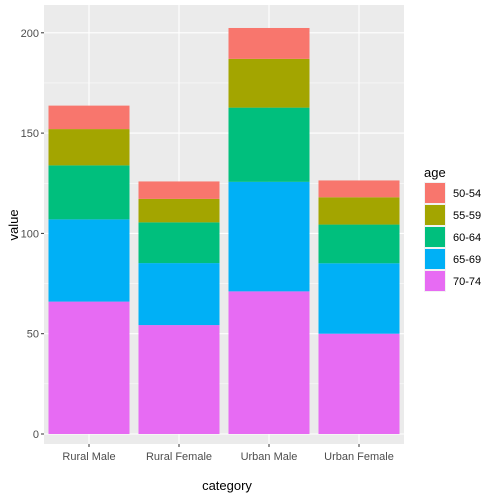 The image size is (500, 500). What do you see at coordinates (467, 216) in the screenshot?
I see `legend-label: 55-59` at bounding box center [467, 216].